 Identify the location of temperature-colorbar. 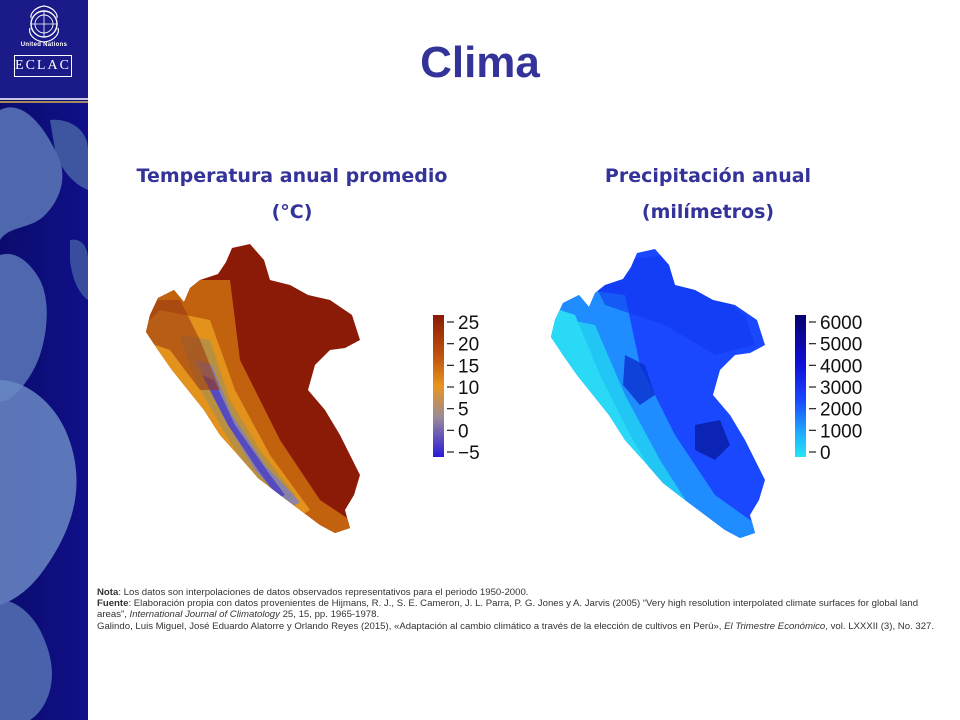
(438, 386).